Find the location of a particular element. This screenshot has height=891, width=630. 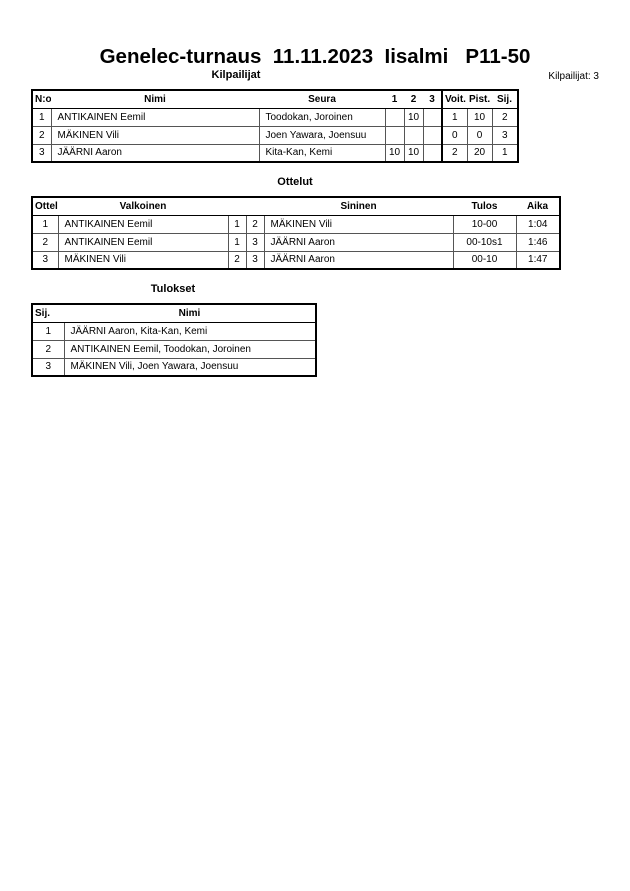

table-cell: JÄÄRNI Aaron, Kita-Kan, Kemi is located at coordinates (190, 331).